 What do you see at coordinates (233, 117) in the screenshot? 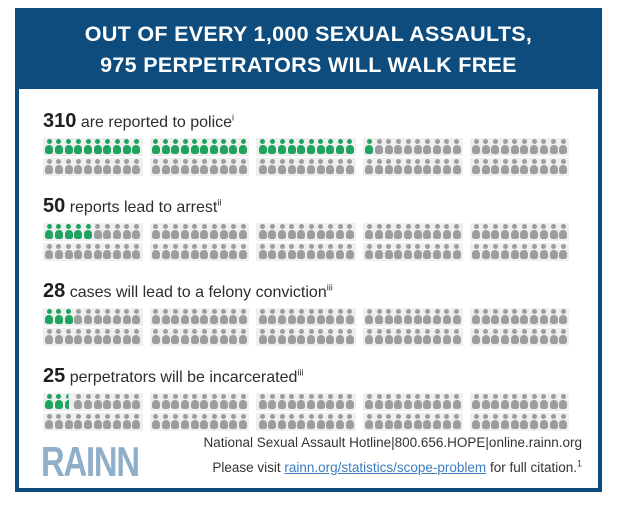
I see `stat-citation-marker: i` at bounding box center [233, 117].